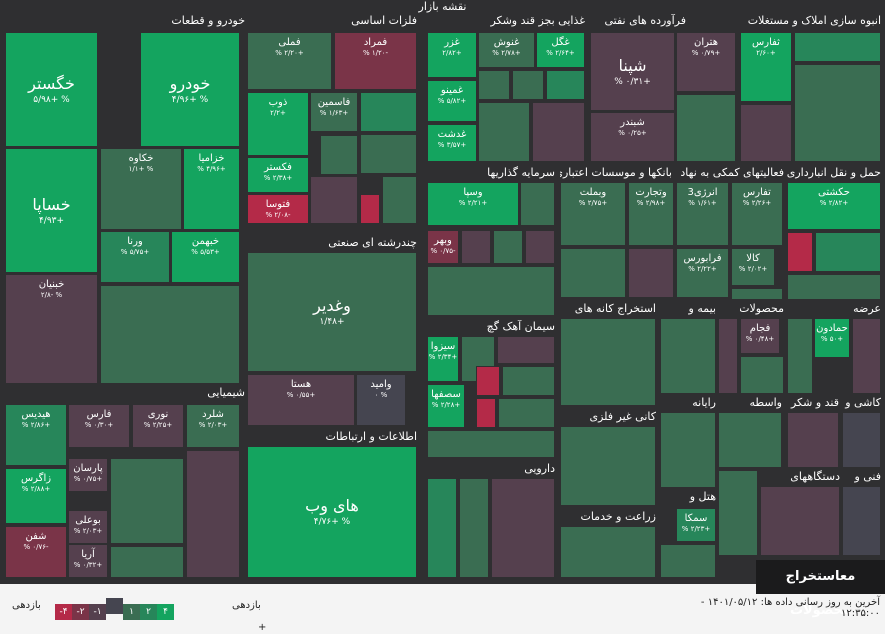  Describe the element at coordinates (99, 426) in the screenshot. I see `stock-tile: فارس +۰/۳۰ %` at that location.